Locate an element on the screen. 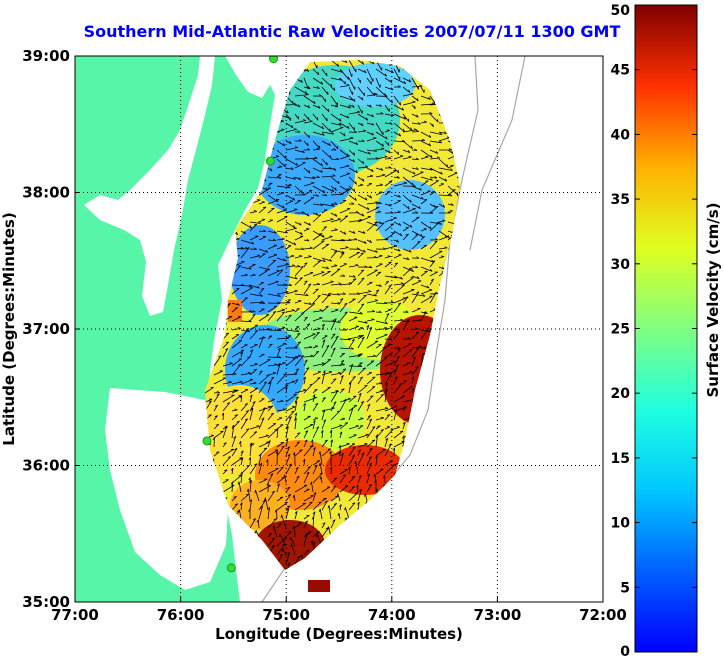 Image resolution: width=724 pixels, height=659 pixels. radar-station-marker is located at coordinates (207, 441).